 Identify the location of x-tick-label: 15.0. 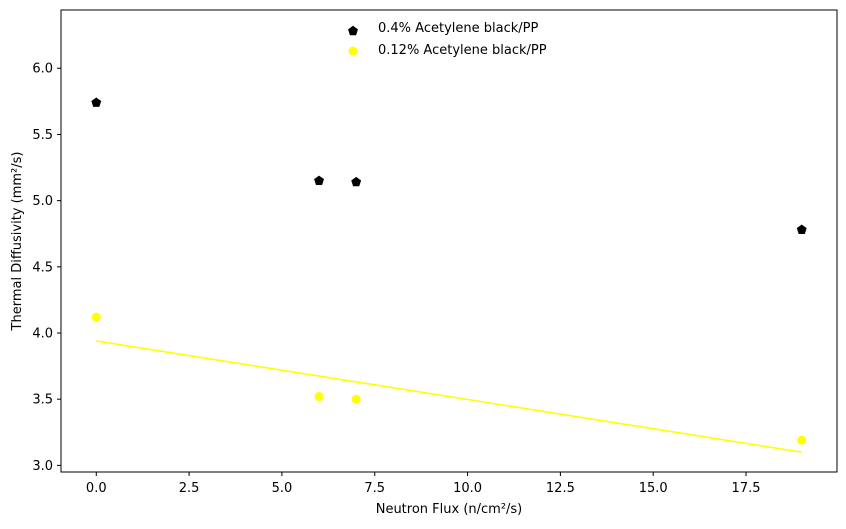
(653, 488).